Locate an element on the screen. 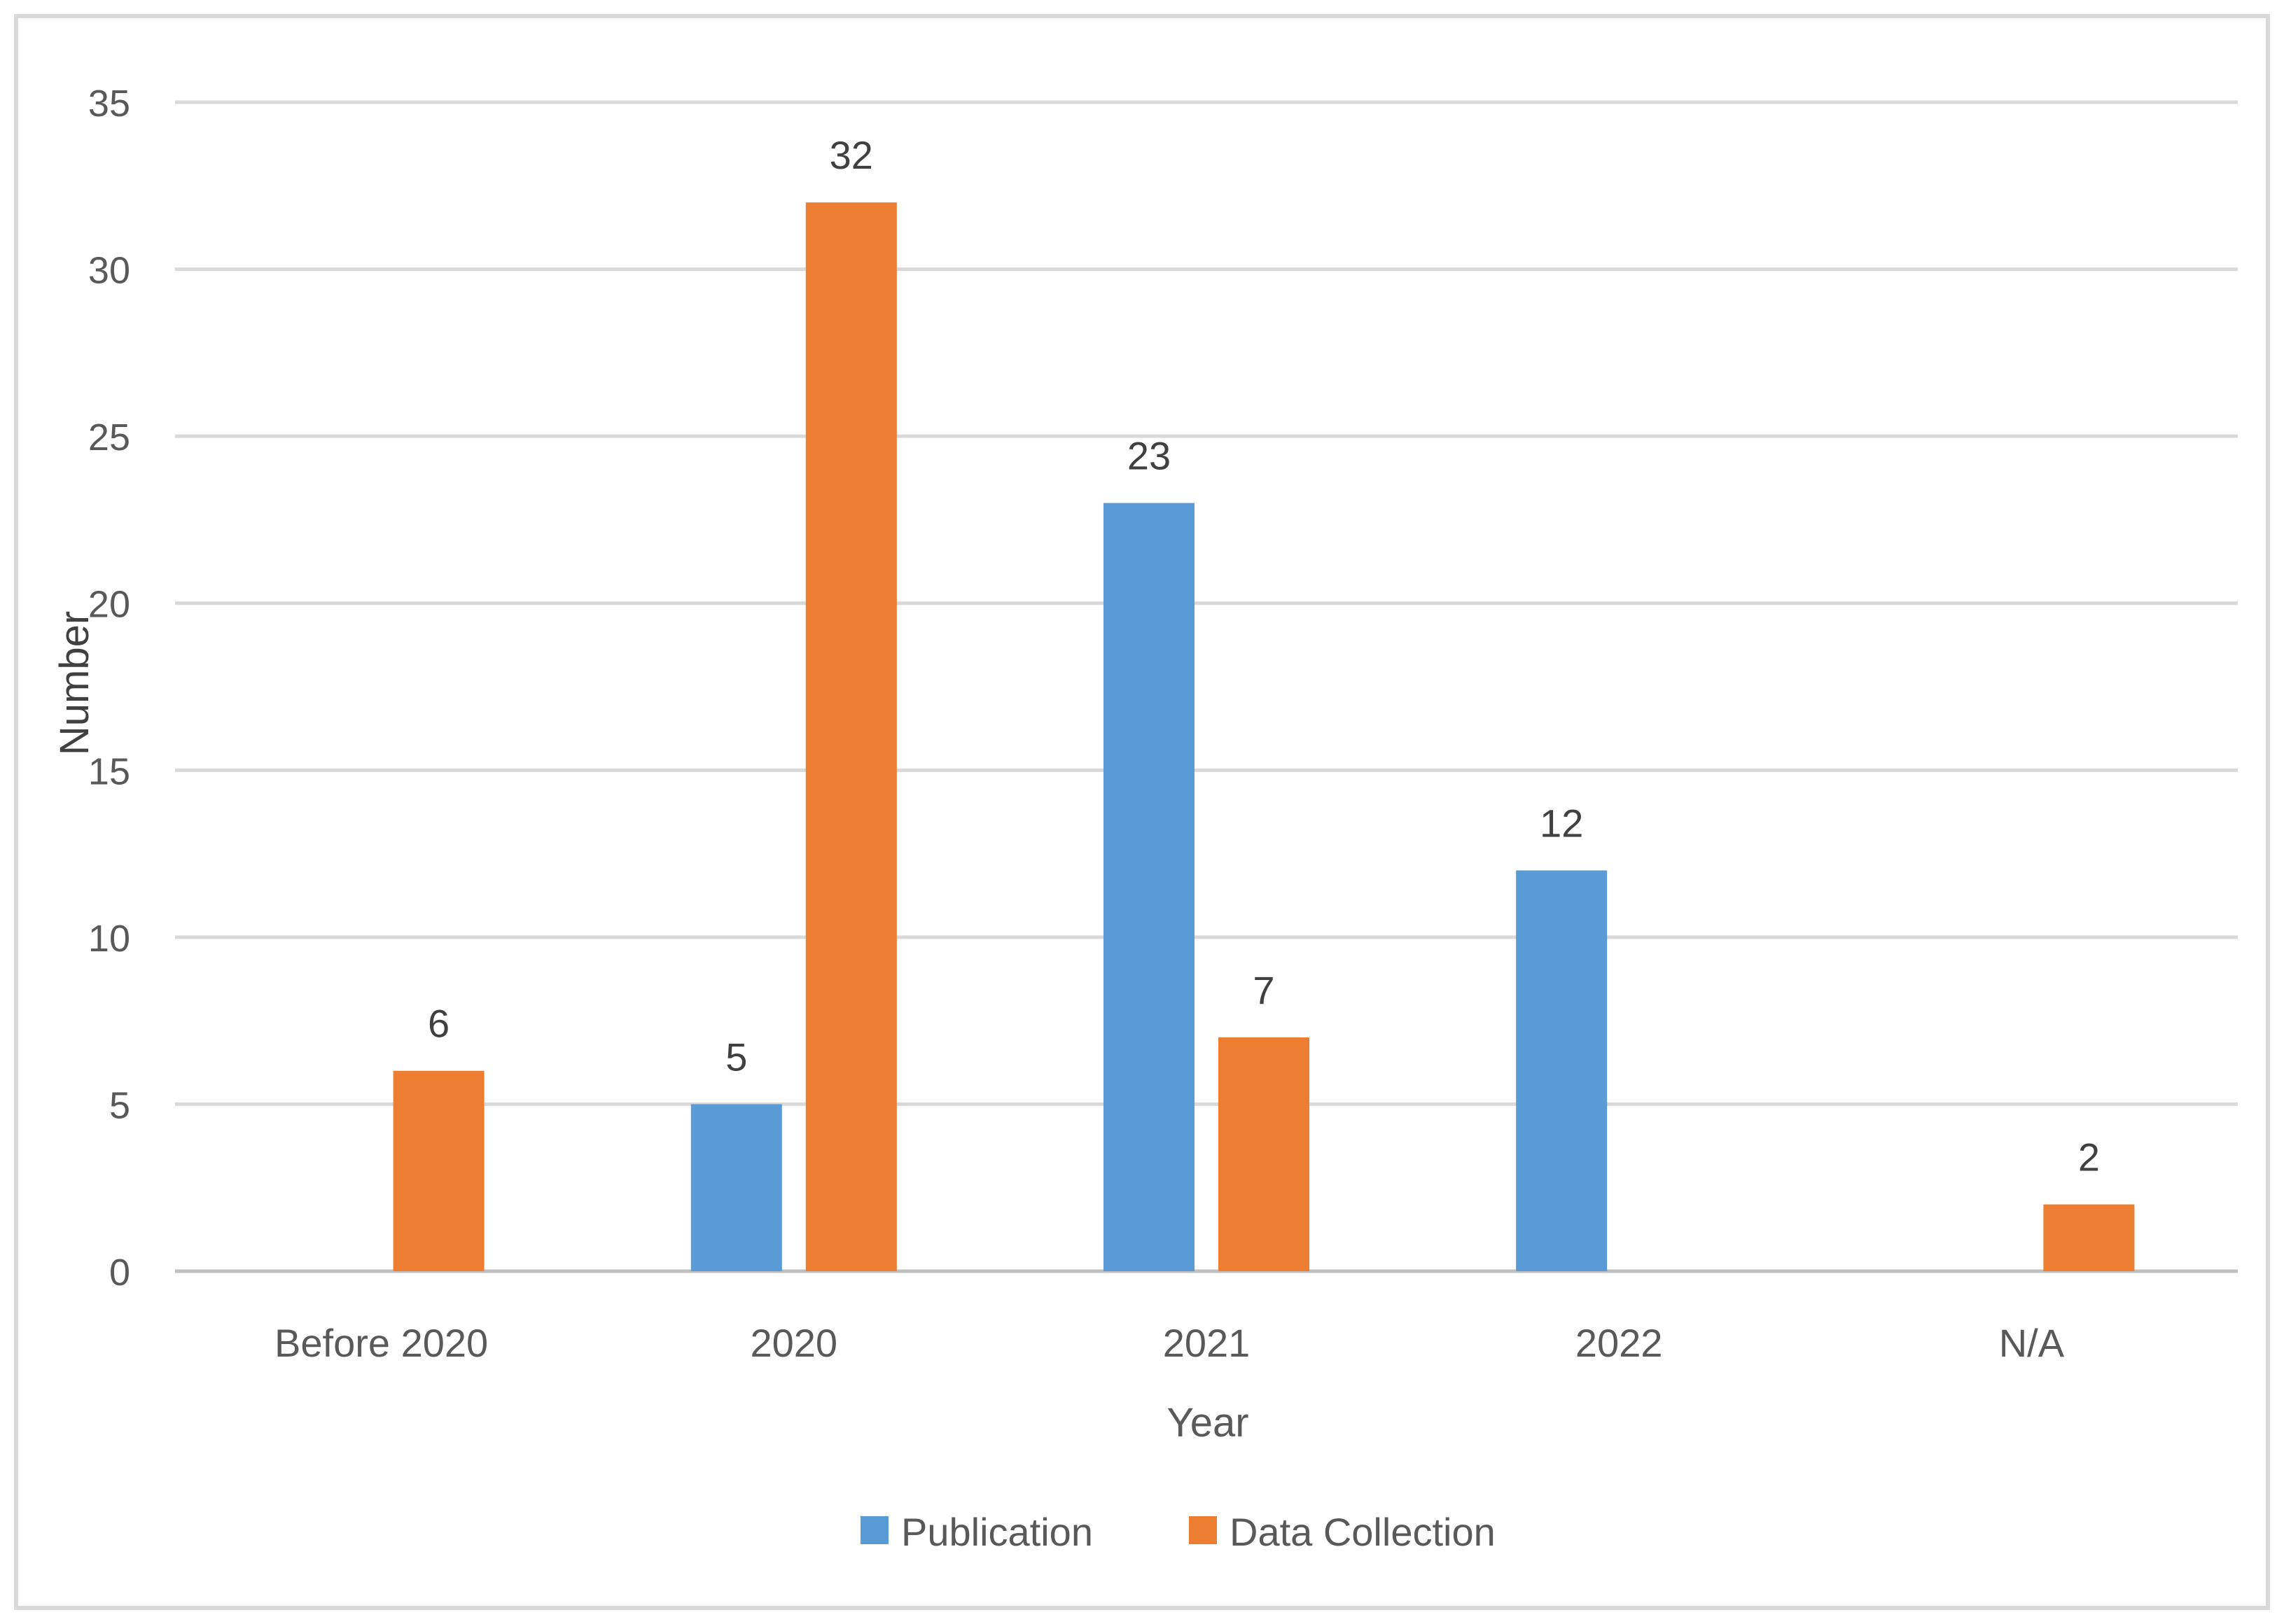 This screenshot has height=1624, width=2284. y-tick-label: 25 is located at coordinates (109, 437).